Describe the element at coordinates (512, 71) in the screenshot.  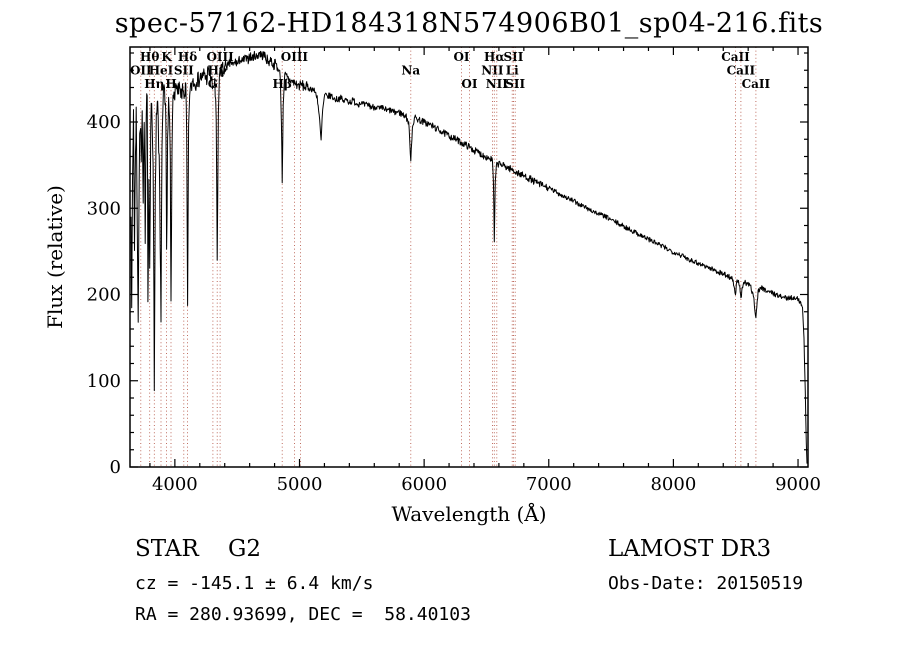
I see `spectral-line-label: Li` at that location.